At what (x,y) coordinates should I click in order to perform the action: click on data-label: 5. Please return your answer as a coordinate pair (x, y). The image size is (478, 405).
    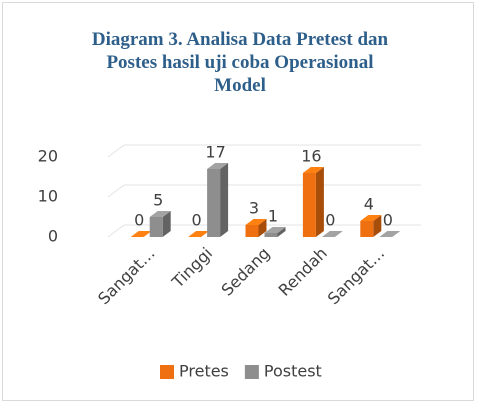
    Looking at the image, I should click on (158, 200).